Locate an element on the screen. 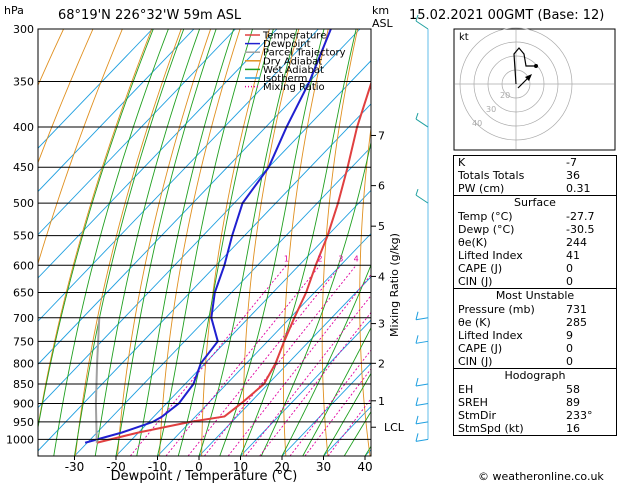 This screenshot has height=486, width=629. parcel-trajectory-profile is located at coordinates (97, 380).